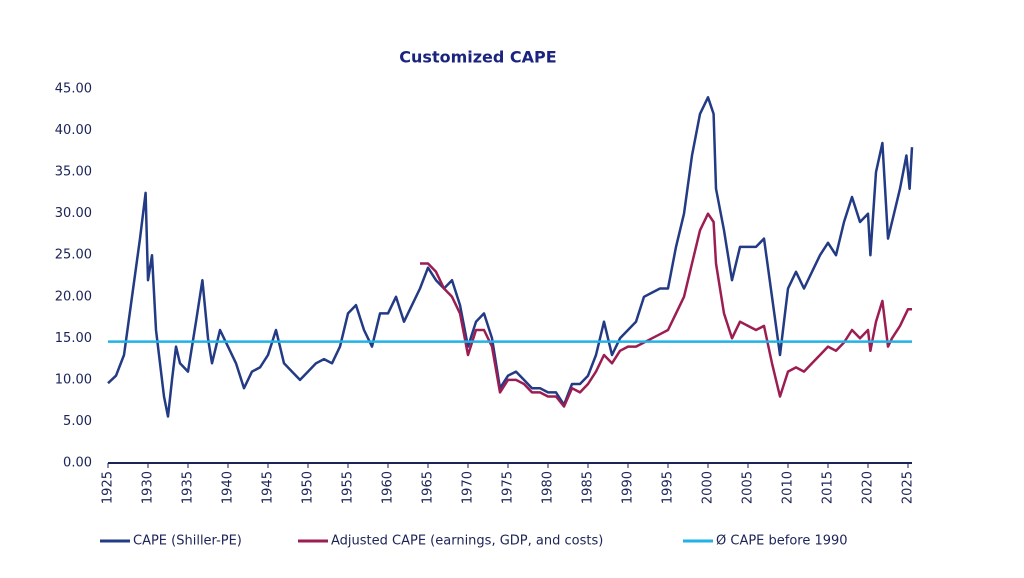 The height and width of the screenshot is (578, 1024). Describe the element at coordinates (388, 487) in the screenshot. I see `x-tick-label: 1960` at that location.